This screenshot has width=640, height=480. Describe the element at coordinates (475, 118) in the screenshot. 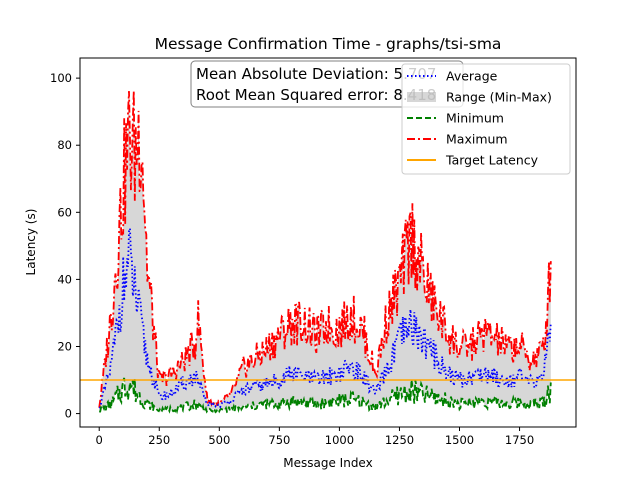

I see `legend-label-minimum: Minimum` at that location.